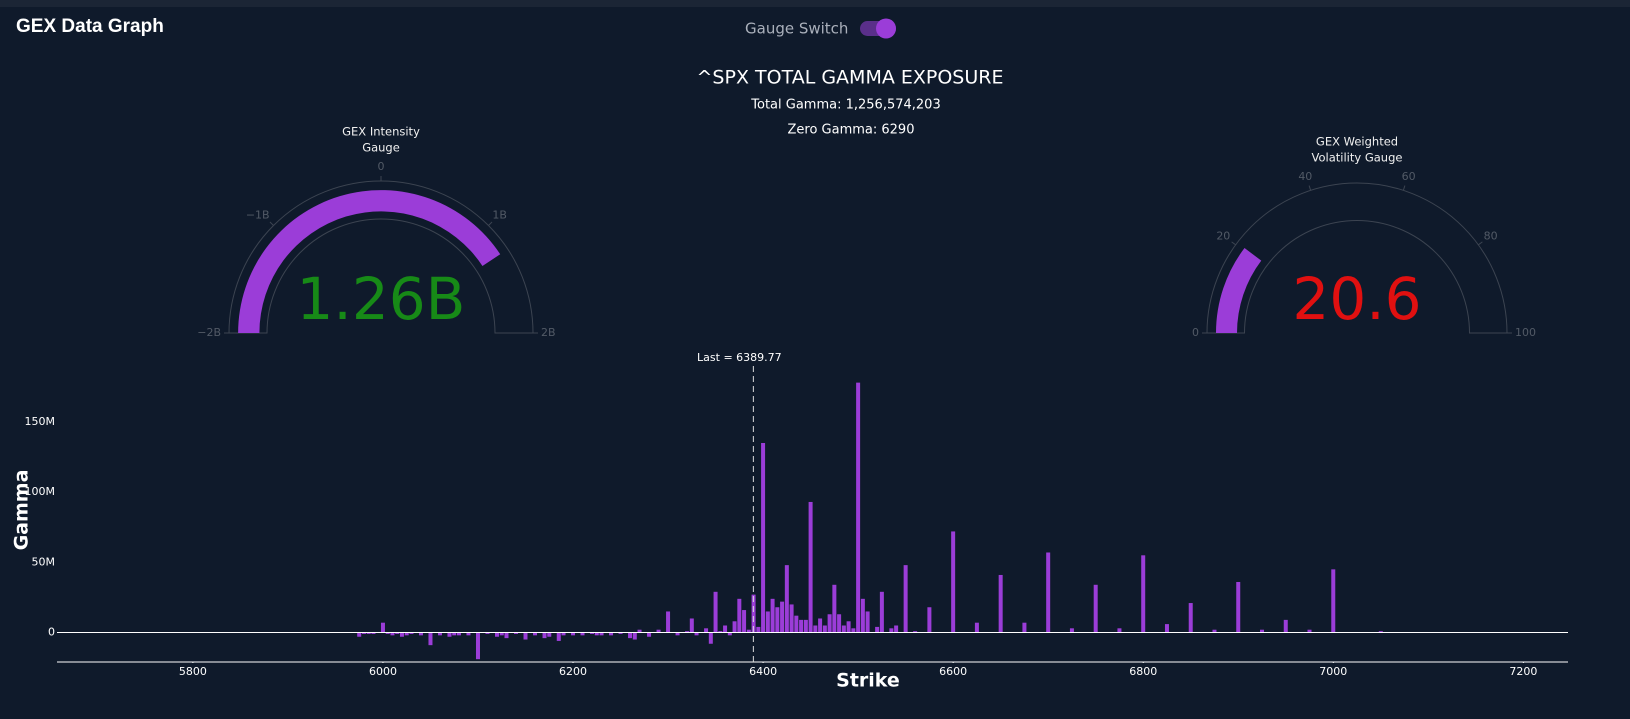  Describe the element at coordinates (499, 215) in the screenshot. I see `gauge-tick-label: 1B` at that location.